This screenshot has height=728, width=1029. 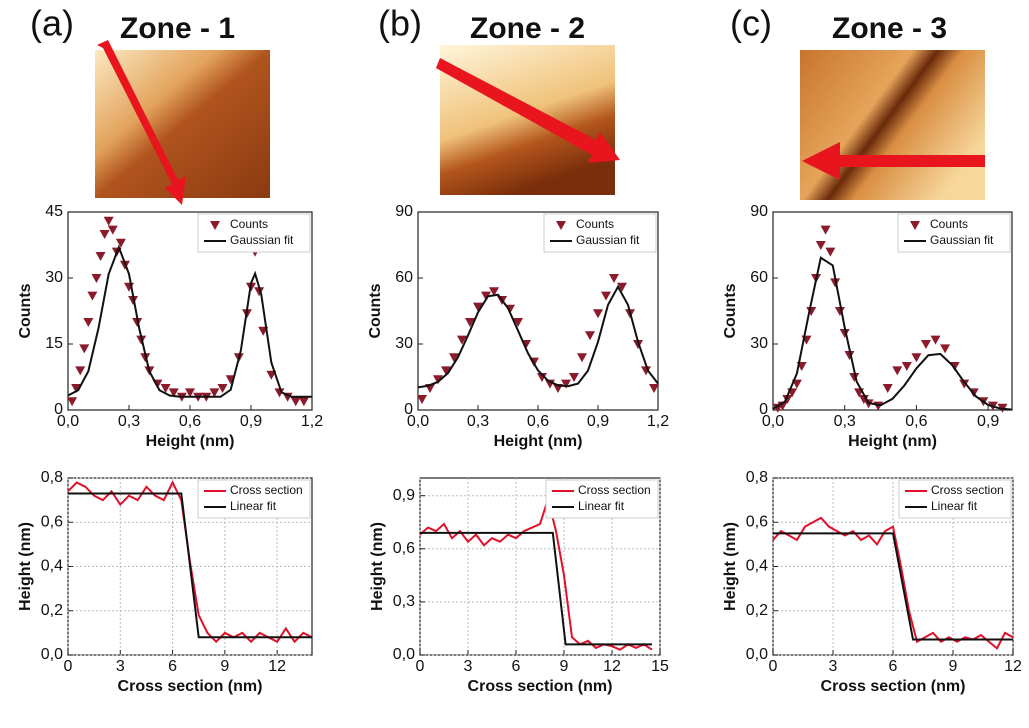 What do you see at coordinates (527, 28) in the screenshot?
I see `panel-title: Zone - 2` at bounding box center [527, 28].